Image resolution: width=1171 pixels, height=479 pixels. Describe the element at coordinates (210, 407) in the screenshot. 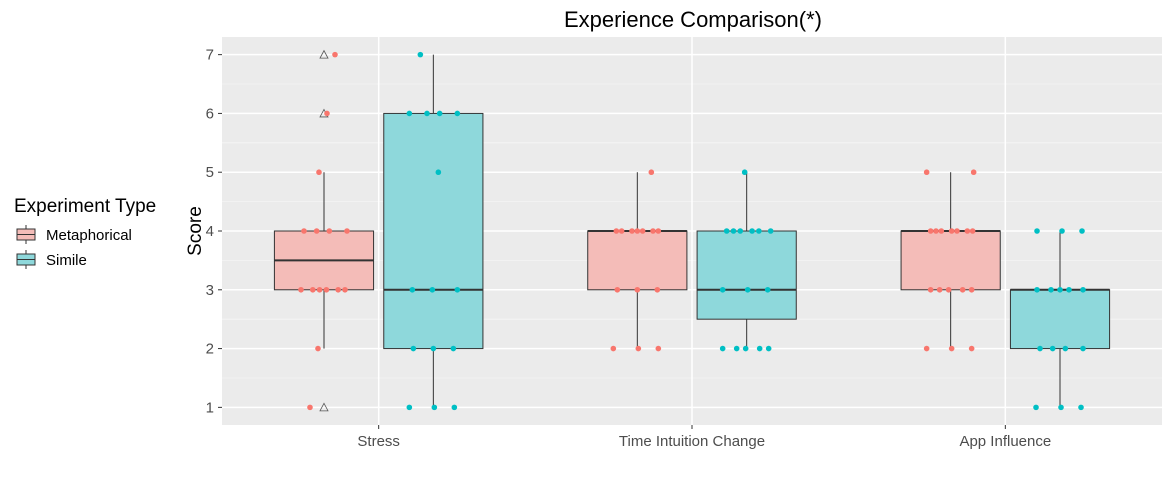

I see `y-tick-label: 1` at that location.